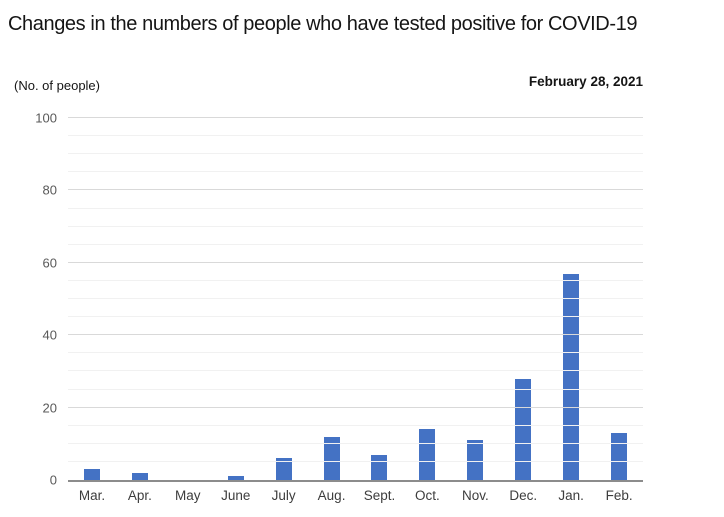 The image size is (724, 517). Describe the element at coordinates (139, 495) in the screenshot. I see `x-tick-label: Apr.` at that location.